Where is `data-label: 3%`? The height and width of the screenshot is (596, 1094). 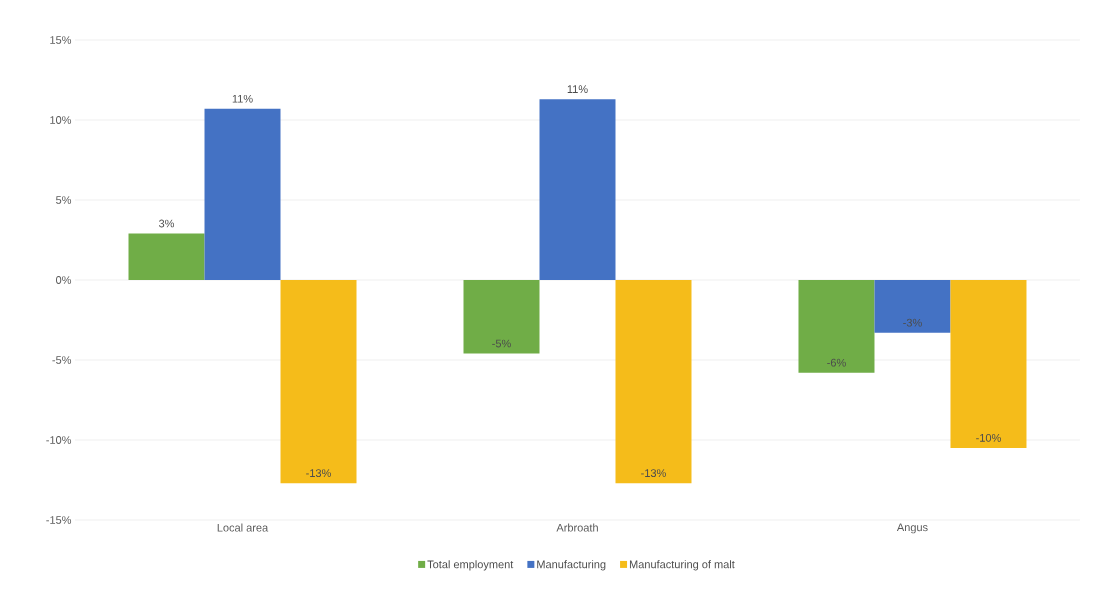
data-label: 3% is located at coordinates (166, 223).